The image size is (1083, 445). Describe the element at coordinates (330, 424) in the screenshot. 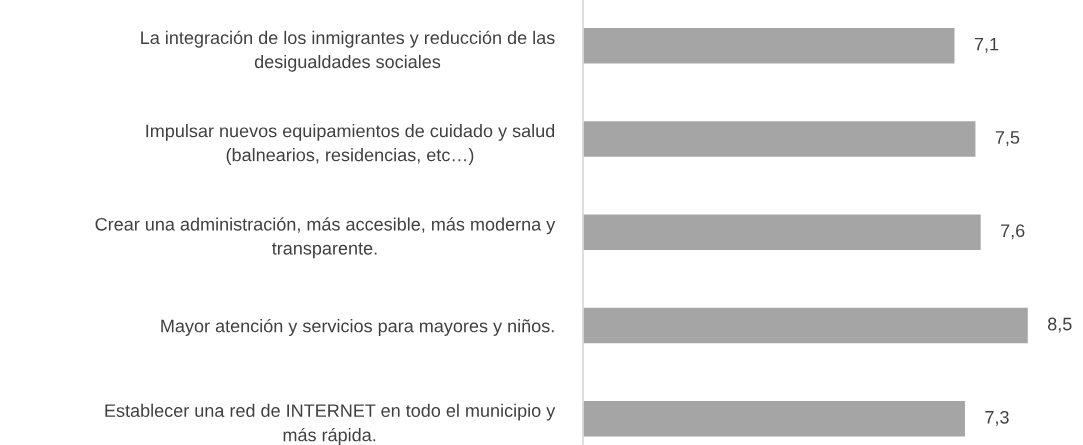

I see `y-tick-label: Establecer una red de INTERNET en todo el municipio y más rápida.` at that location.